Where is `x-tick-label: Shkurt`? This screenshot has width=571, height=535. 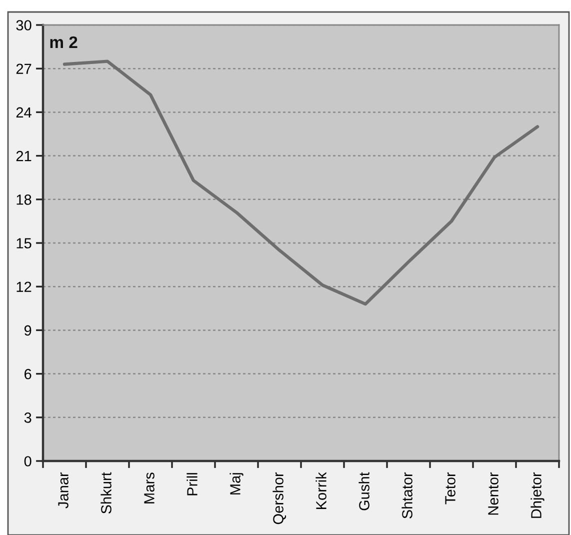 x-tick-label: Shkurt is located at coordinates (106, 493).